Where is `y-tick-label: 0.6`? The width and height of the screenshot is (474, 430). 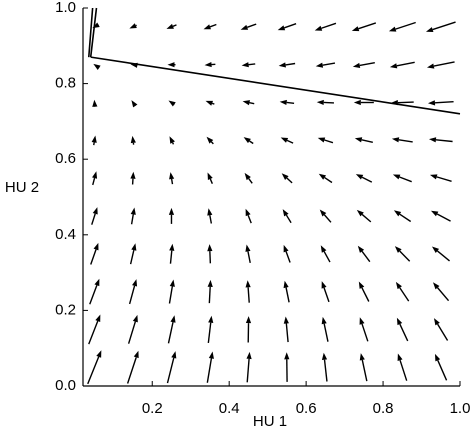 y-tick-label: 0.6 is located at coordinates (65, 158).